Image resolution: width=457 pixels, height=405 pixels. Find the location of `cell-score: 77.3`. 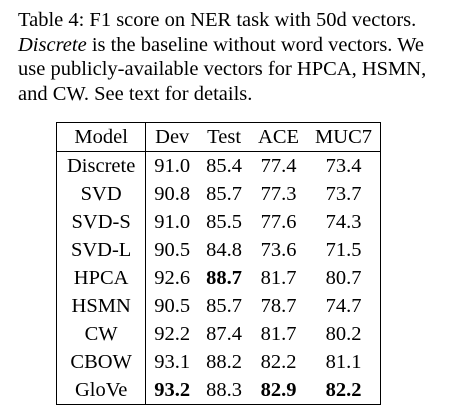

cell-score: 77.3 is located at coordinates (278, 193).